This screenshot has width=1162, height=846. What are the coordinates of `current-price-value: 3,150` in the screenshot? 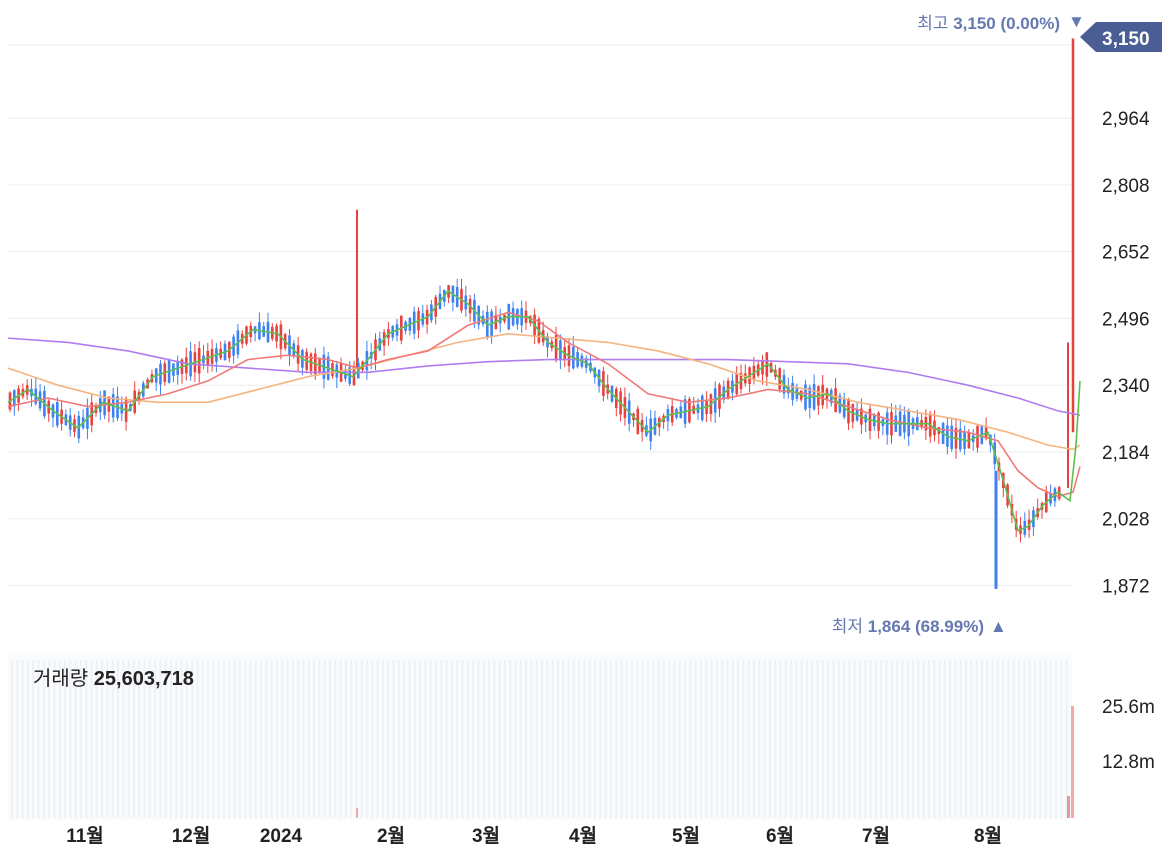 It's located at (1126, 39).